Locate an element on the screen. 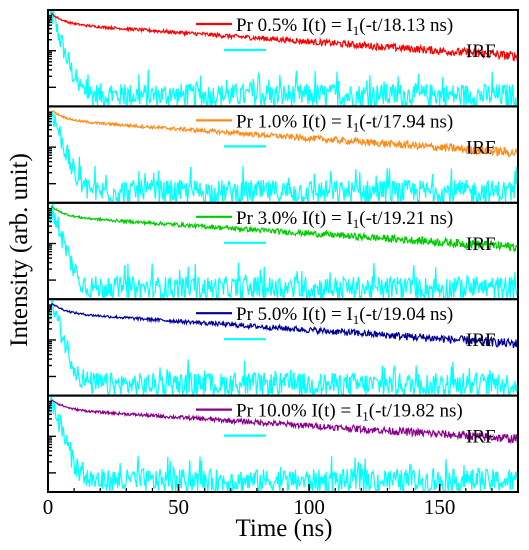 The image size is (529, 550). y-axis-title: Intensity (arb. unit) is located at coordinates (19, 250).